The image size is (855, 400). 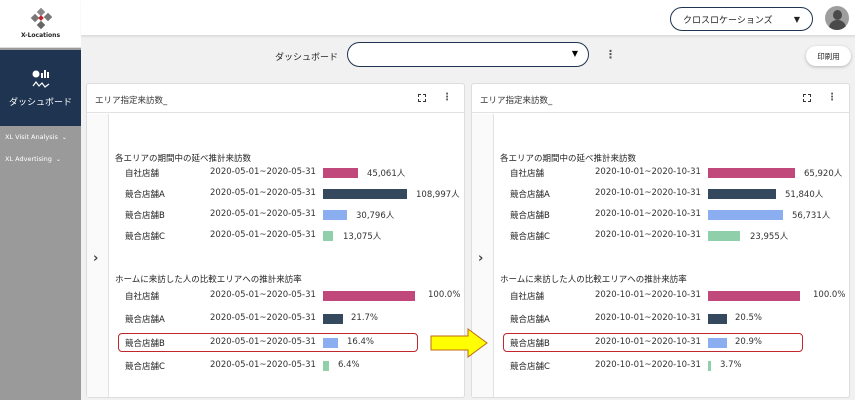 What do you see at coordinates (349, 365) in the screenshot?
I see `value: 6.4%` at bounding box center [349, 365].